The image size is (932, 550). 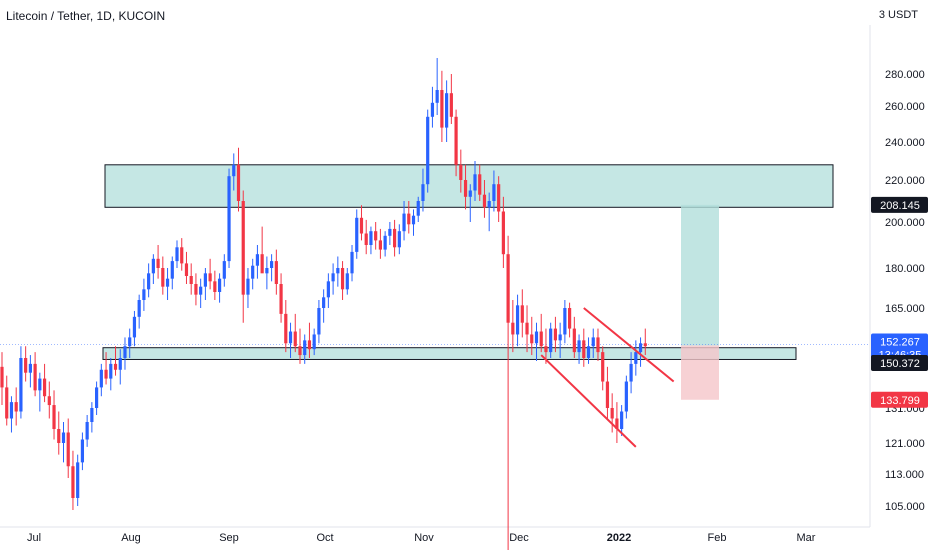 I want to click on zone-resistance, so click(x=469, y=186).